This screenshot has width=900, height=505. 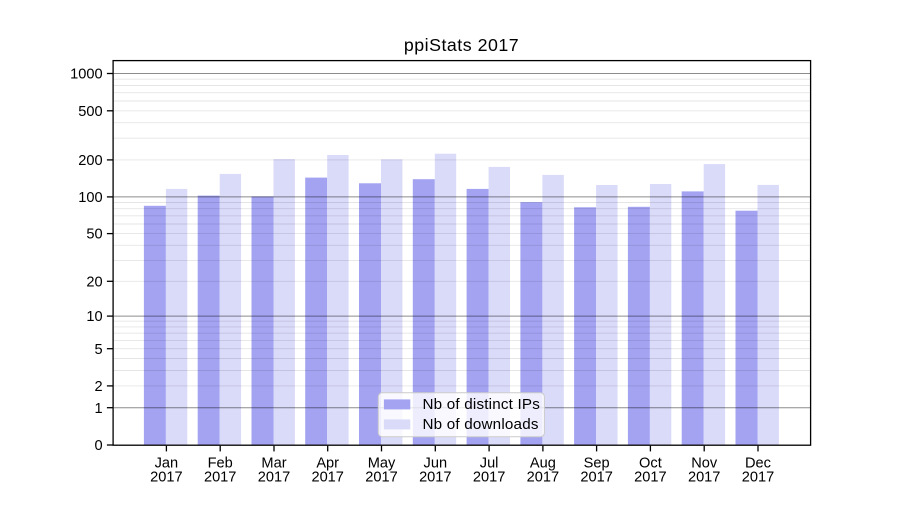 What do you see at coordinates (94, 282) in the screenshot?
I see `svg-text: 20` at bounding box center [94, 282].